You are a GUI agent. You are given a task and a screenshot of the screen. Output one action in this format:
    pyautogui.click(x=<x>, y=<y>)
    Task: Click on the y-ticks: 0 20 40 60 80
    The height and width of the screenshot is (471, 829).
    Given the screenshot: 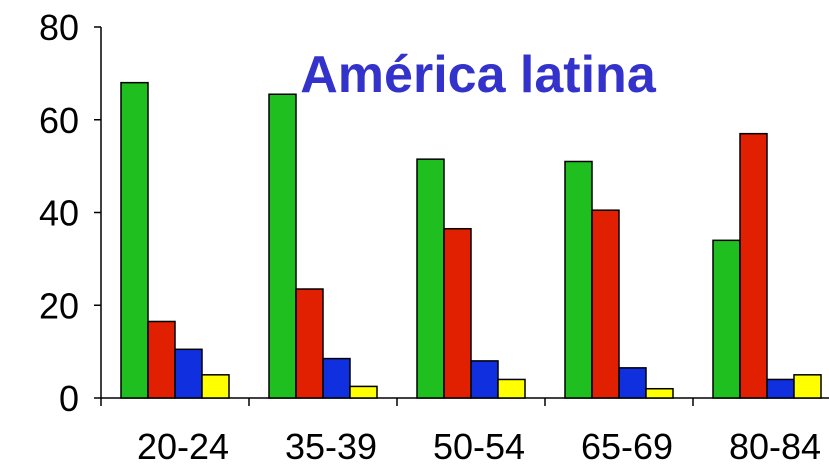 What is the action you would take?
    pyautogui.click(x=70, y=213)
    